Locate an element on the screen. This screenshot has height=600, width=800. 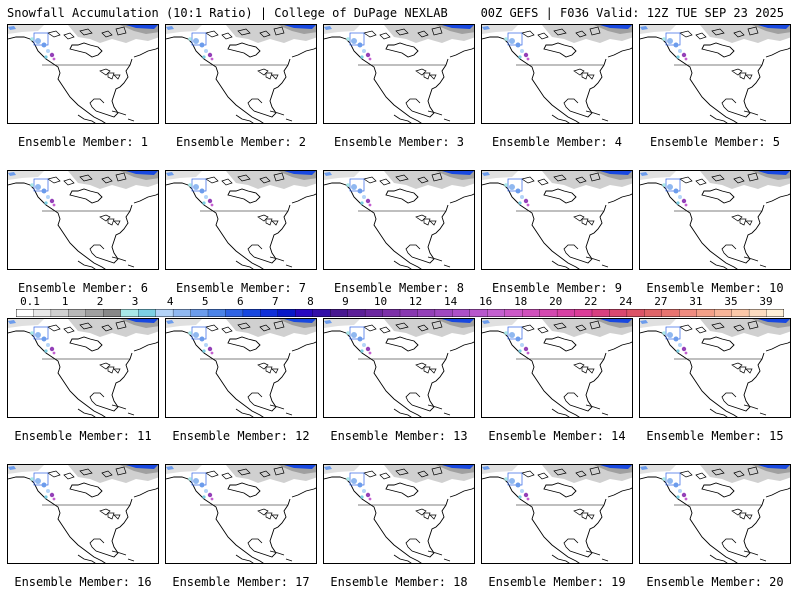
ensemble-member-caption: Ensemble Member: 7 is located at coordinates (241, 288).